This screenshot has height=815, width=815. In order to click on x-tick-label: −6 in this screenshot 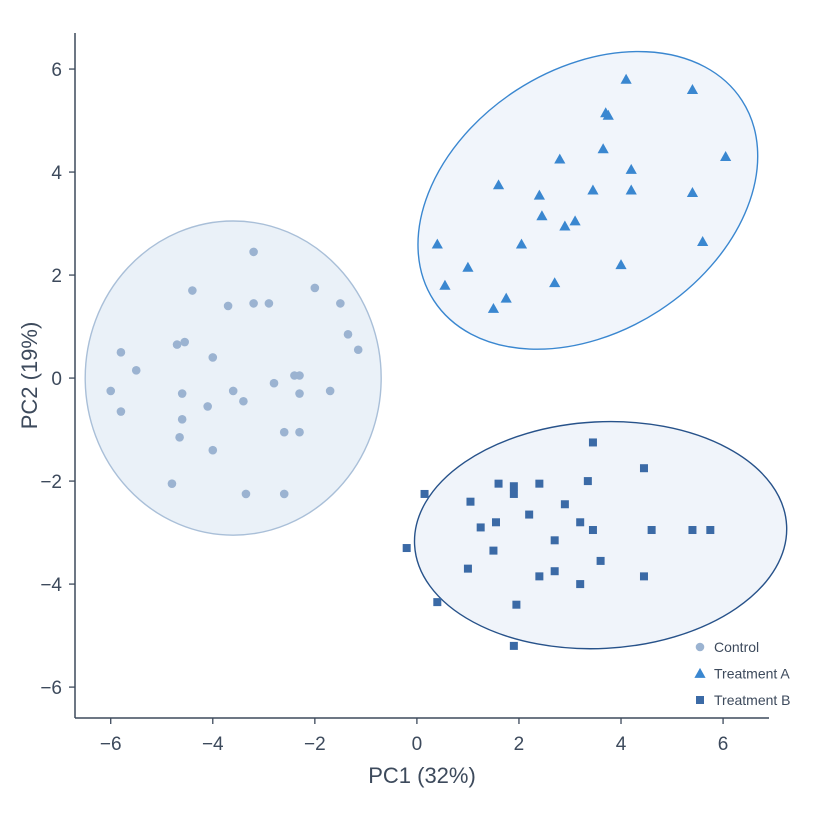, I will do `click(111, 744)`.